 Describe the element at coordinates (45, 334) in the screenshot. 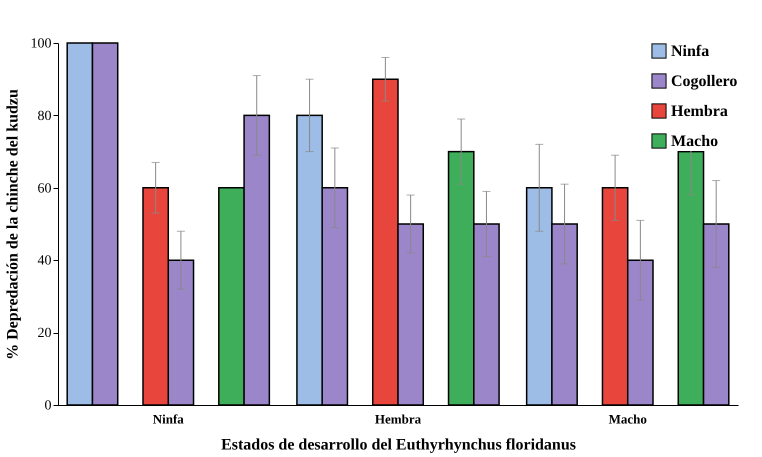

I see `y-tick-label: 20` at that location.